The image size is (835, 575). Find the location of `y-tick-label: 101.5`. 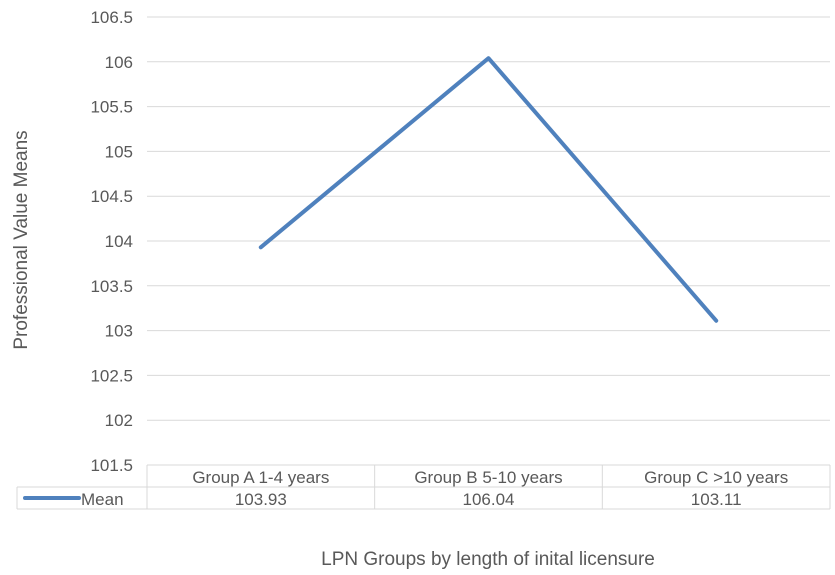

y-tick-label: 101.5 is located at coordinates (111, 465).